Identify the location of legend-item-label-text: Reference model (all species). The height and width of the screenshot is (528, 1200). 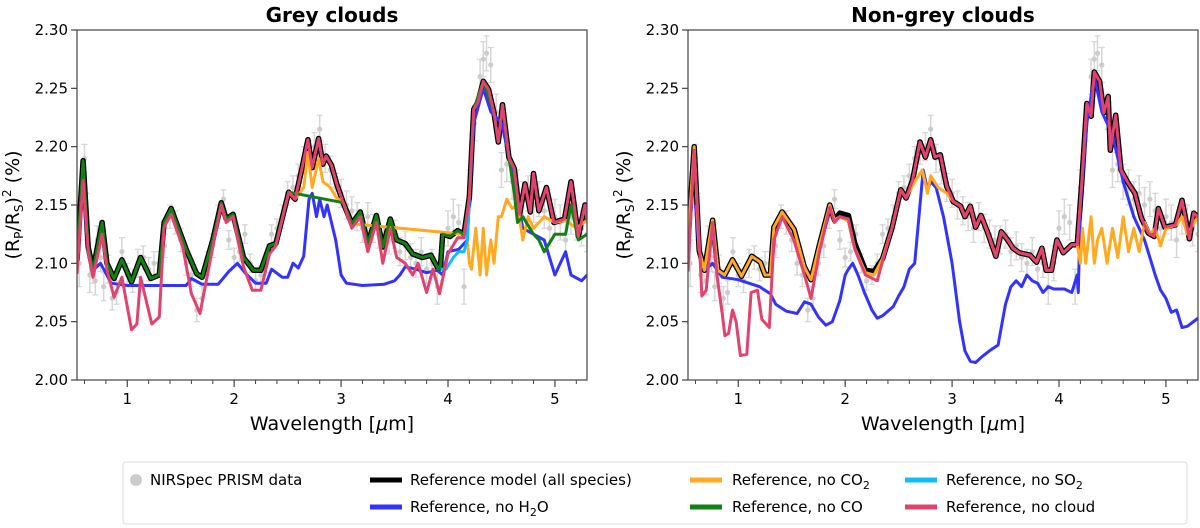
(521, 480).